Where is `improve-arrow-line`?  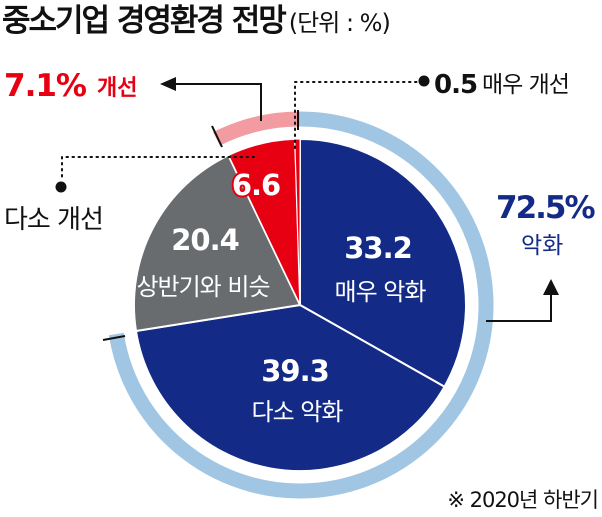
improve-arrow-line is located at coordinates (218, 102).